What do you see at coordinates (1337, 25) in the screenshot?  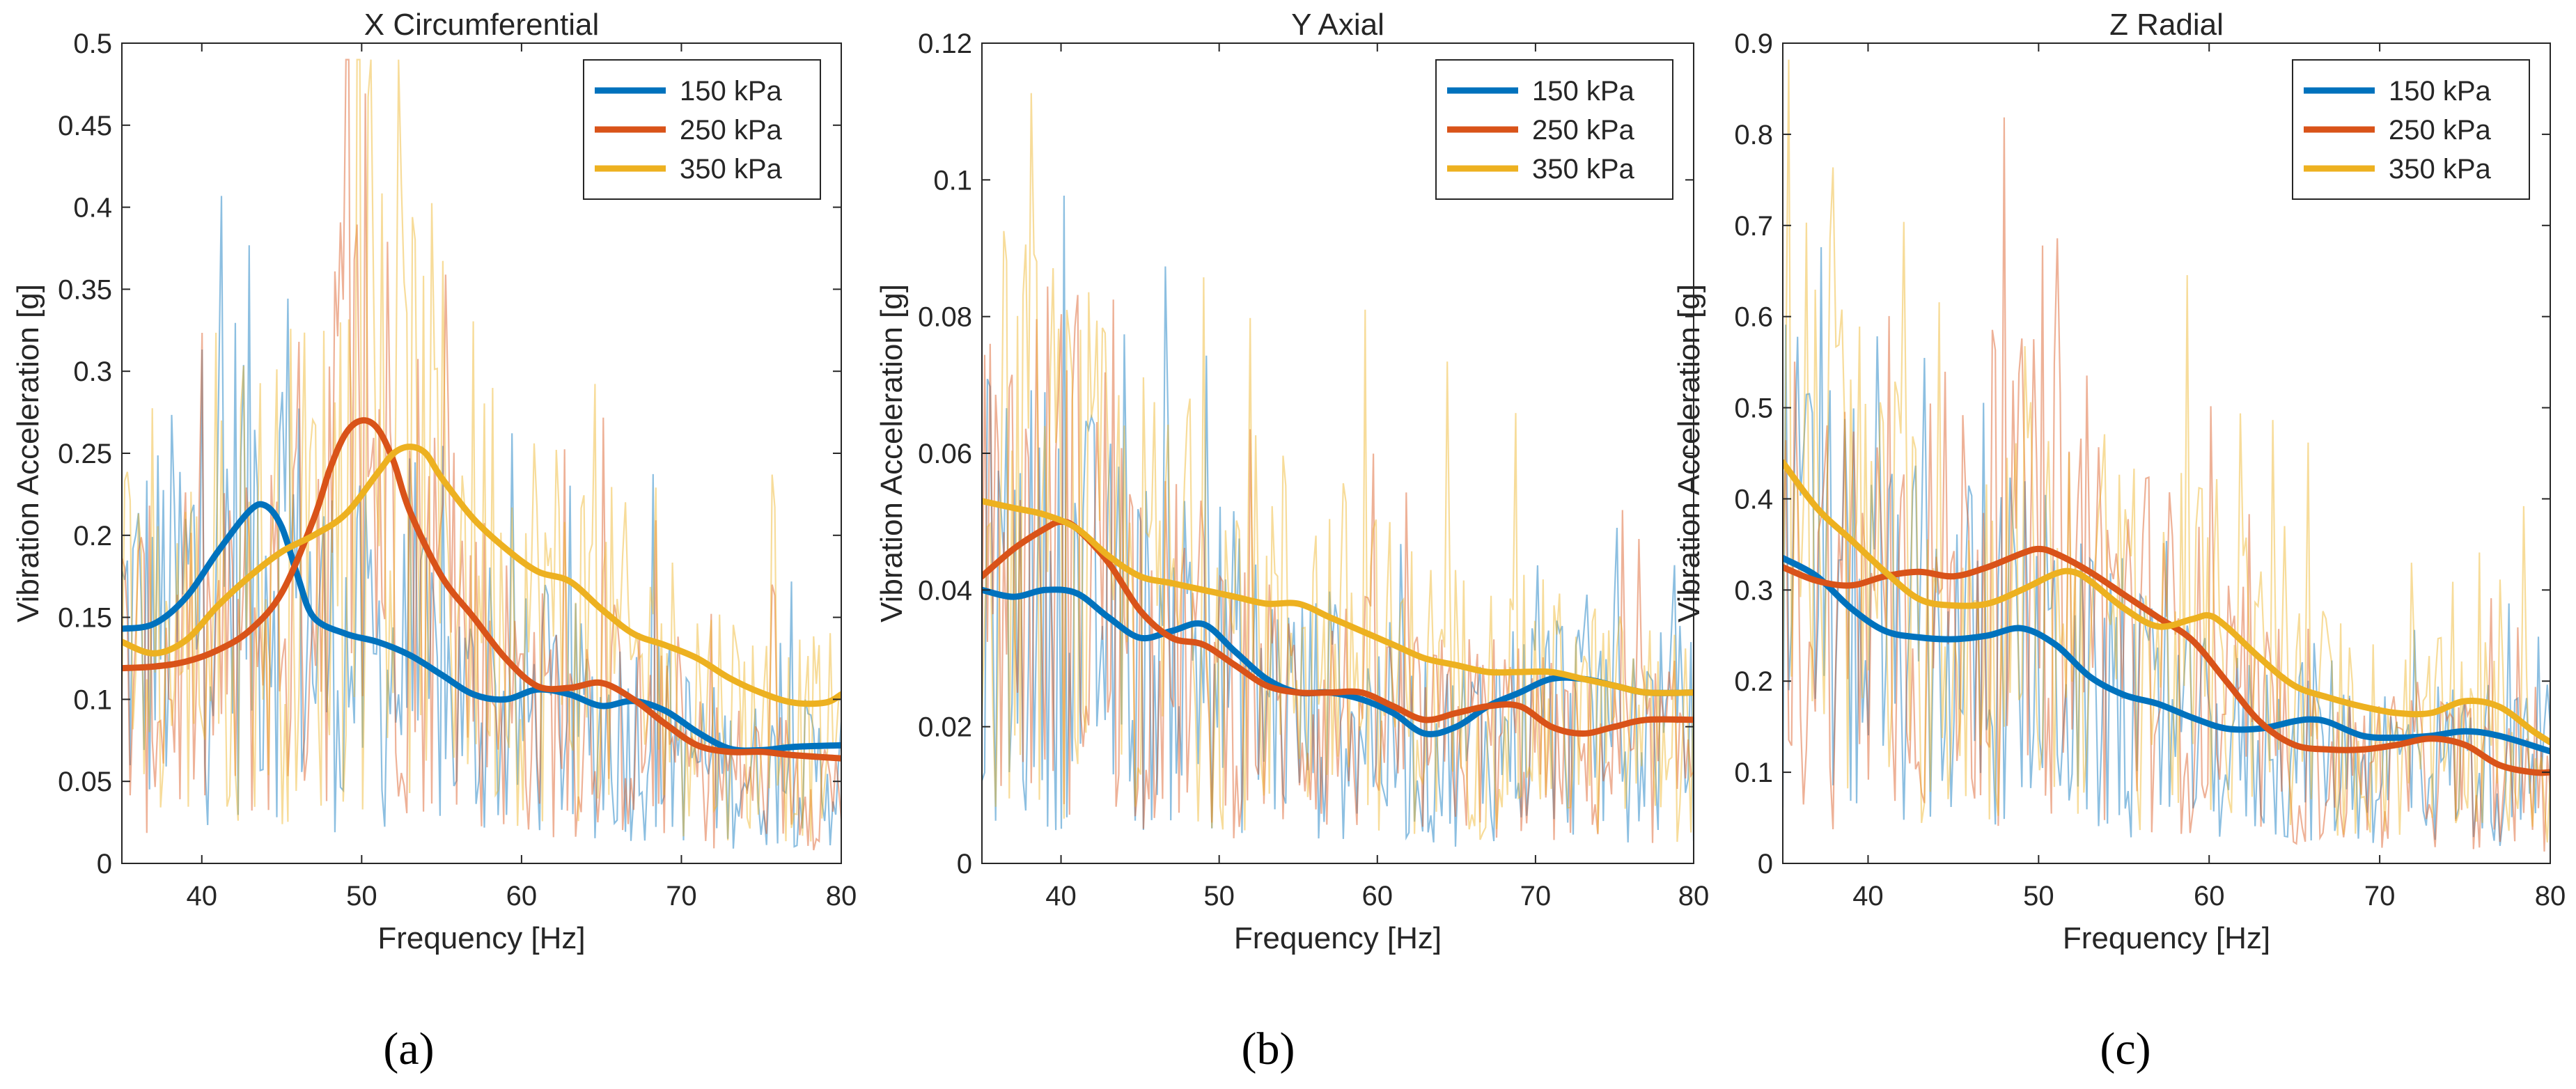 I see `chart-title: Y Axial` at bounding box center [1337, 25].